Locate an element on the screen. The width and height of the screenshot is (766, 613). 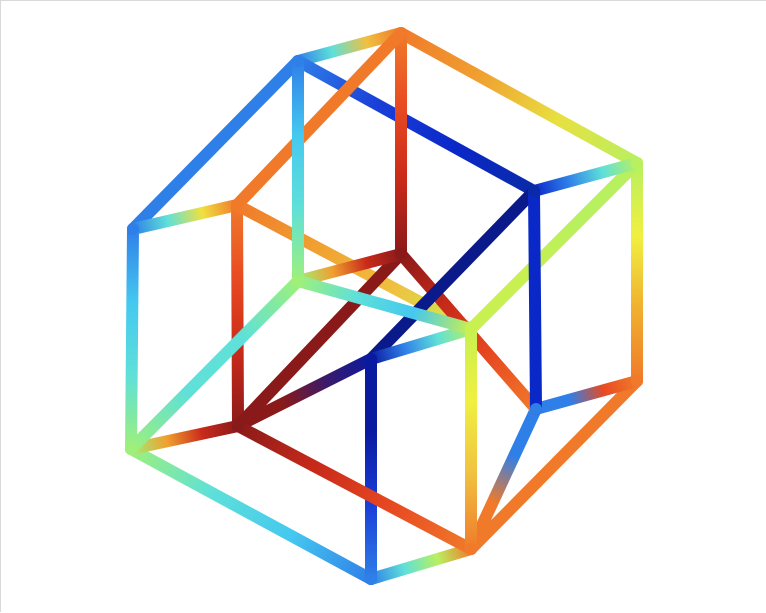
vertex-inner-lower-right is located at coordinates (536, 409).